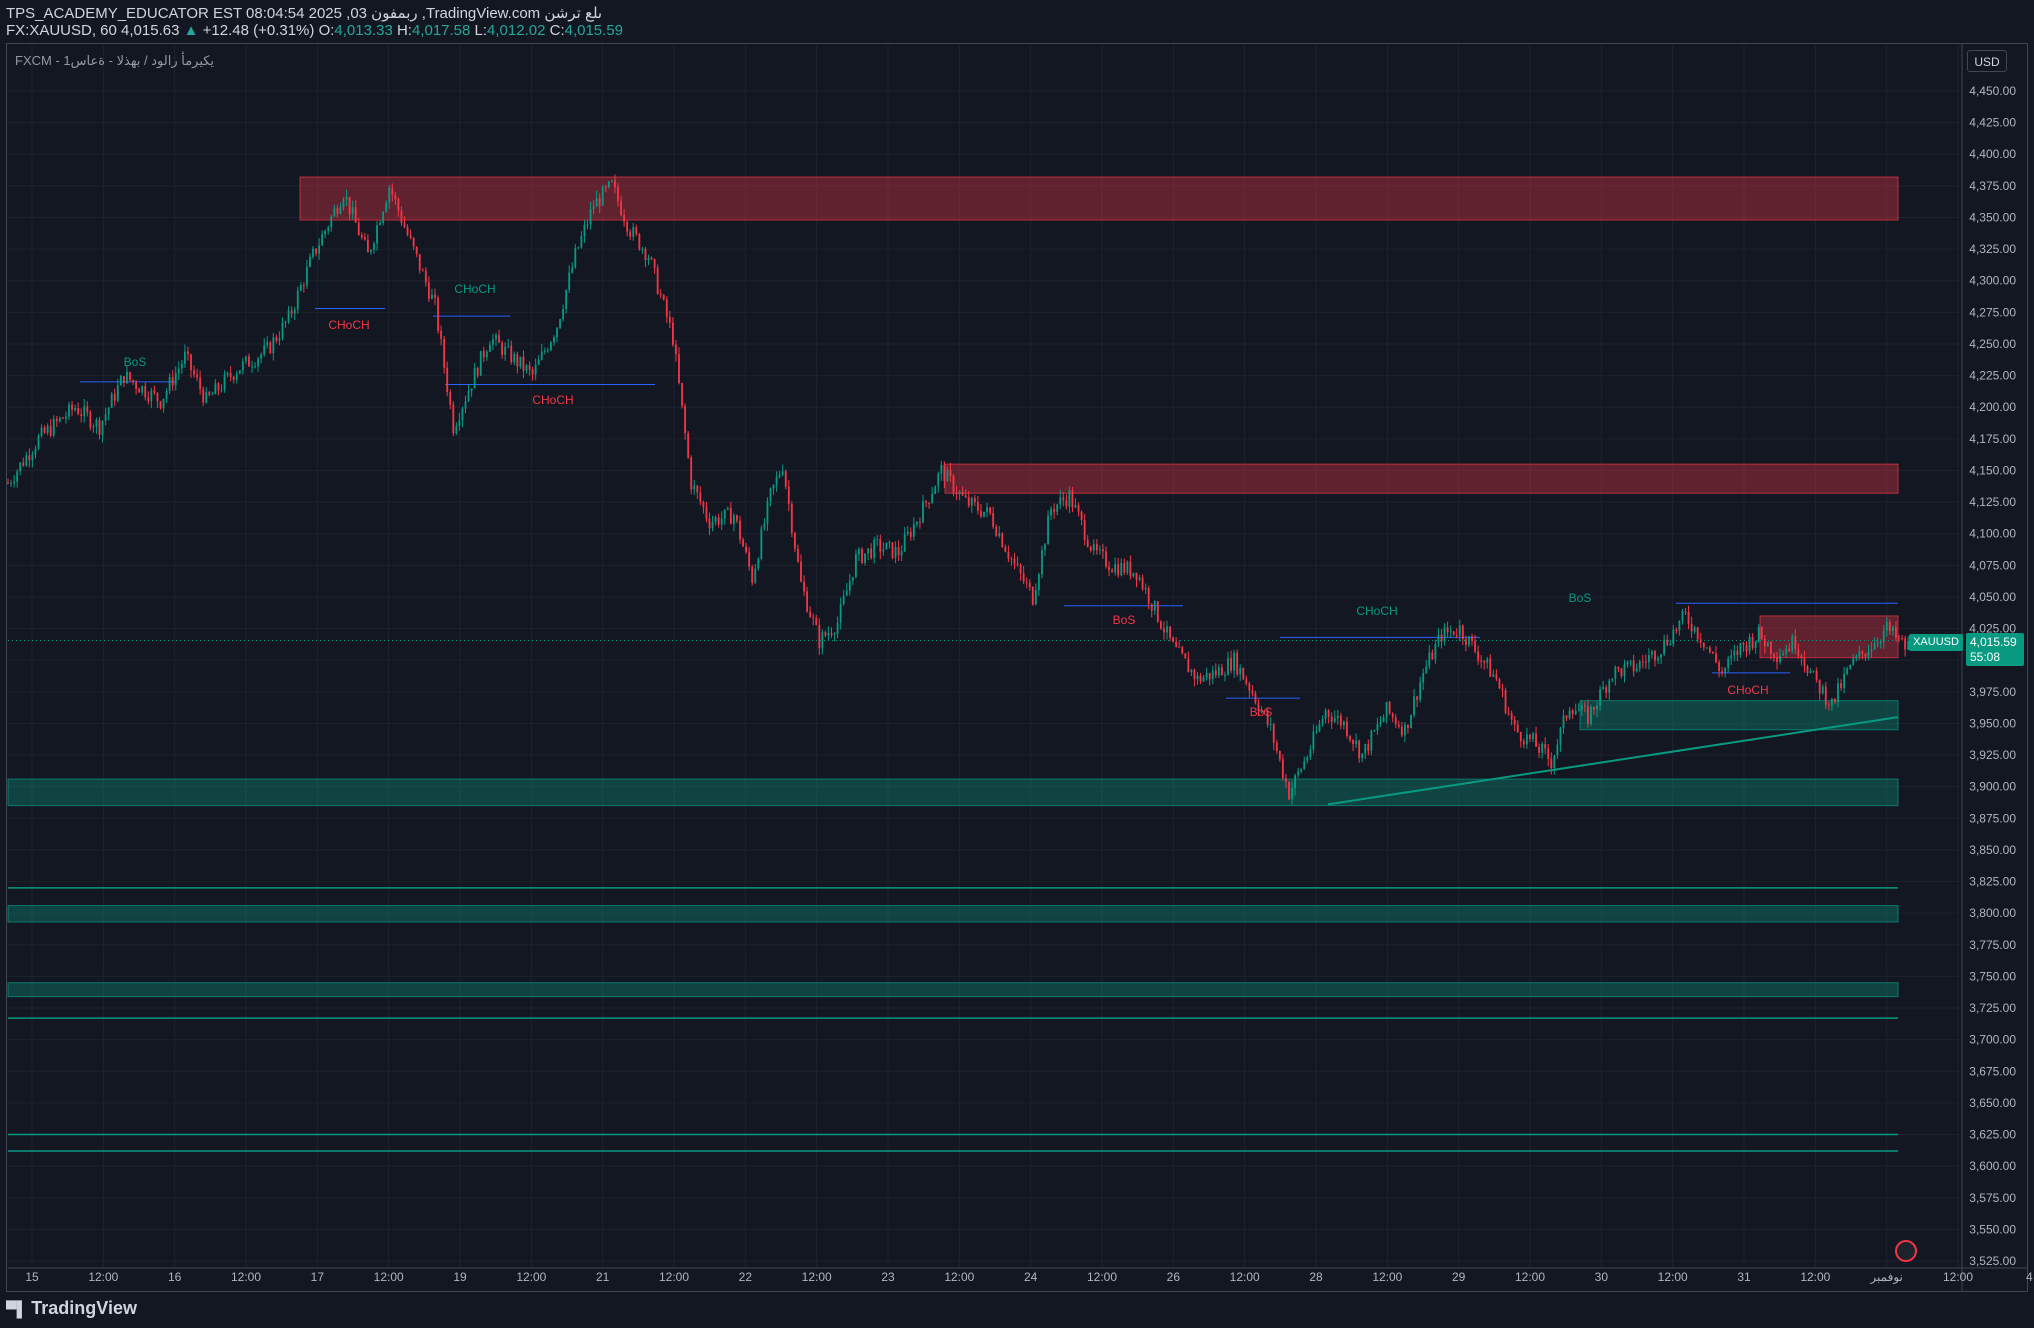 This screenshot has width=2034, height=1328. What do you see at coordinates (191, 30) in the screenshot?
I see `up-arrow-icon: ▲` at bounding box center [191, 30].